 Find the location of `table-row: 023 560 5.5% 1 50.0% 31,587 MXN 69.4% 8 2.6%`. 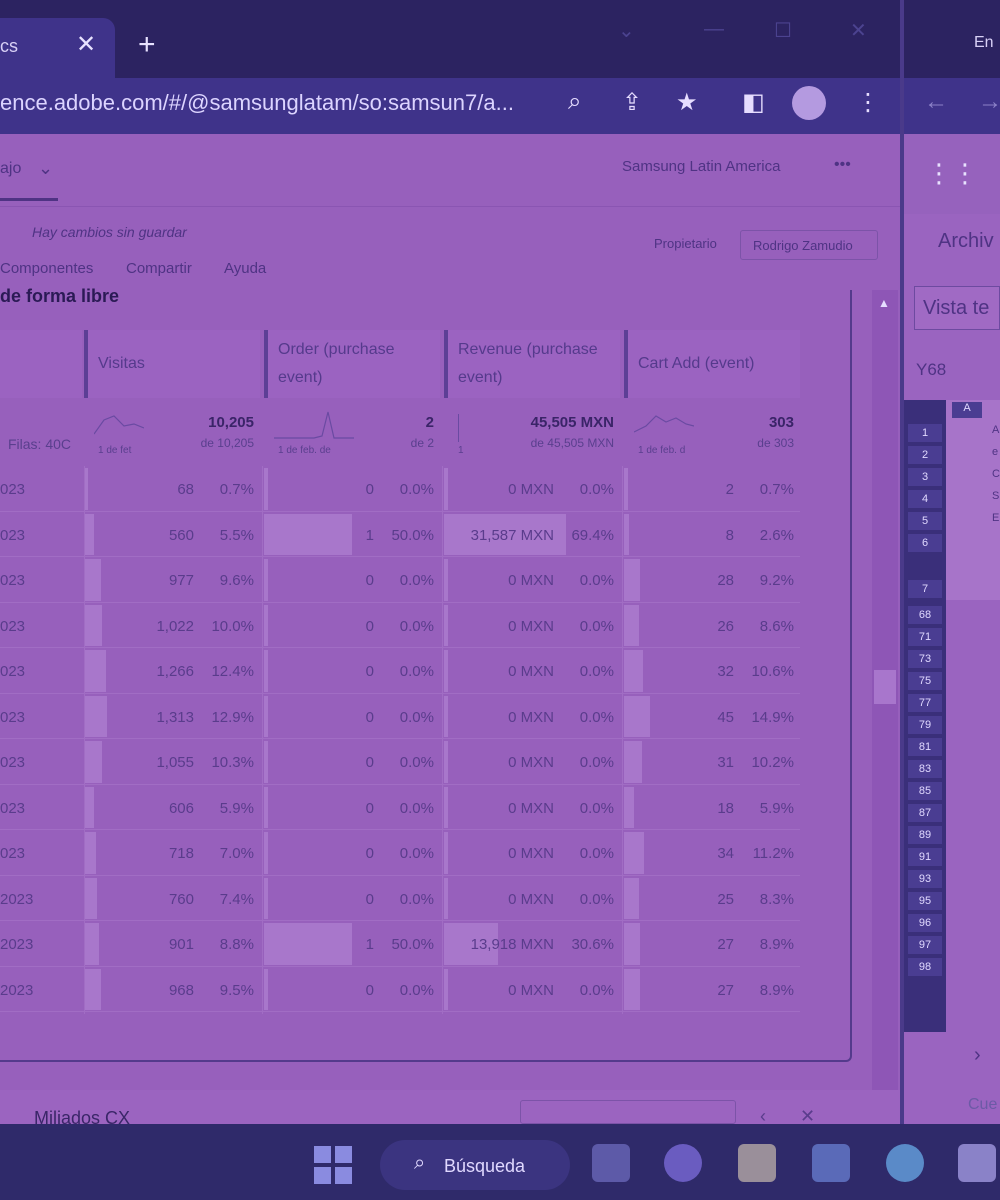

table-row: 023 560 5.5% 1 50.0% 31,587 MXN 69.4% 8 2.6% is located at coordinates (400, 534).